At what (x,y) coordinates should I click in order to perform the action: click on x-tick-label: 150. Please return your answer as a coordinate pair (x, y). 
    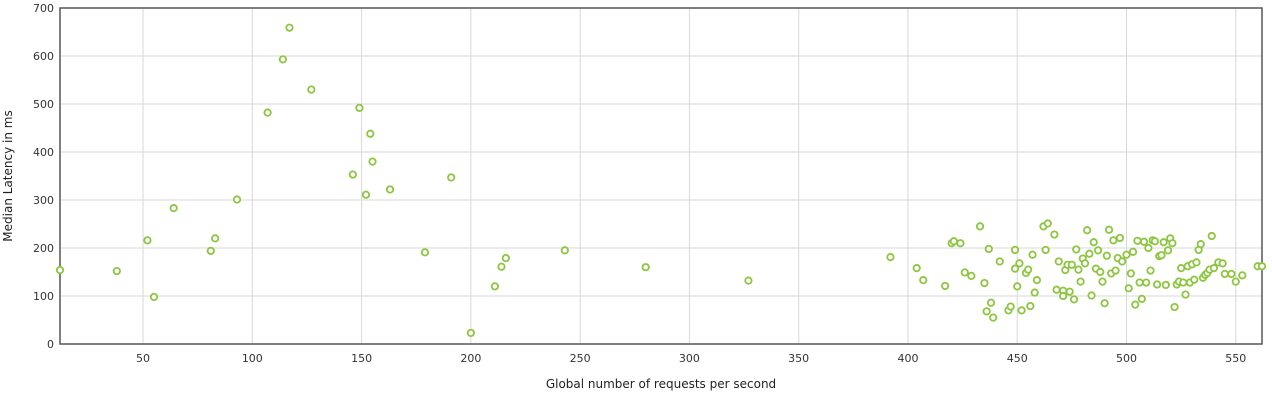
    Looking at the image, I should click on (361, 358).